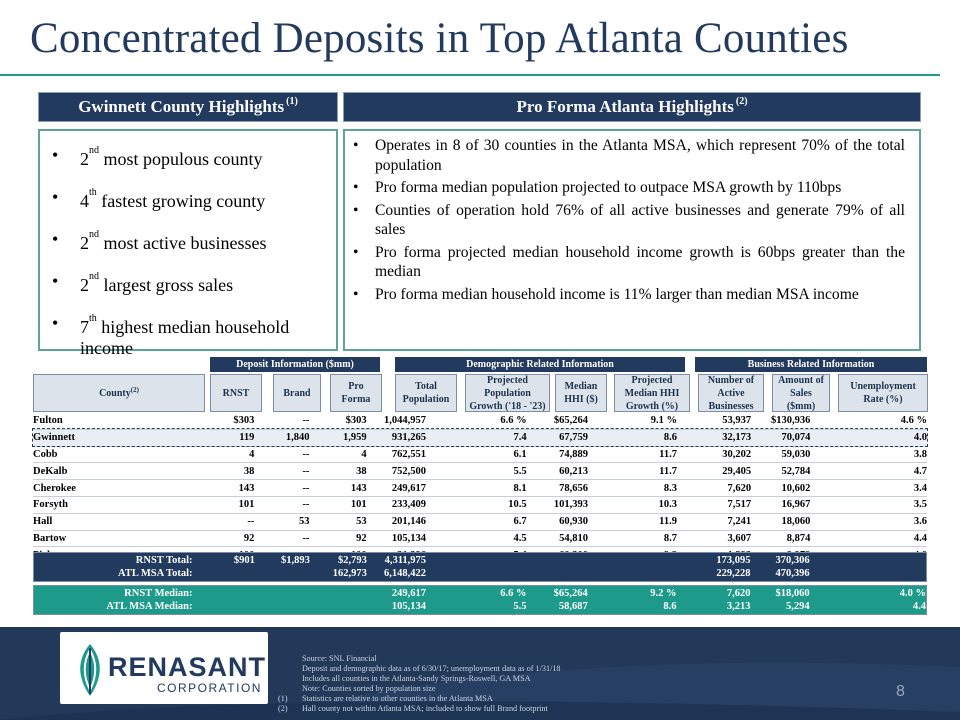  I want to click on gwinnett-highlight-item: 2nd most populous county, so click(186, 157).